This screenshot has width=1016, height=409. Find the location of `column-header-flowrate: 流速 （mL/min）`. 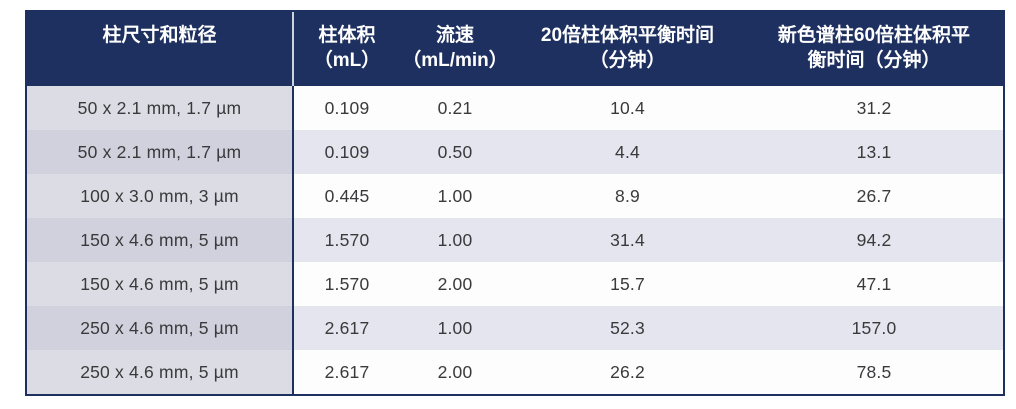

column-header-flowrate: 流速 （mL/min） is located at coordinates (455, 48).